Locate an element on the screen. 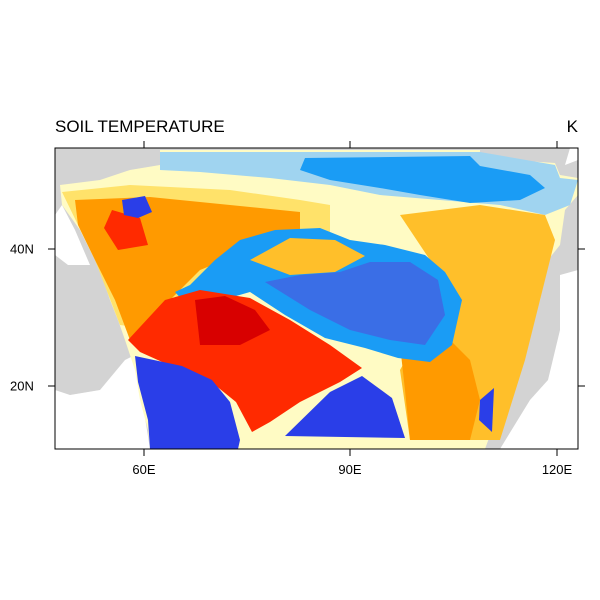  x-tick-label: 120E is located at coordinates (557, 469).